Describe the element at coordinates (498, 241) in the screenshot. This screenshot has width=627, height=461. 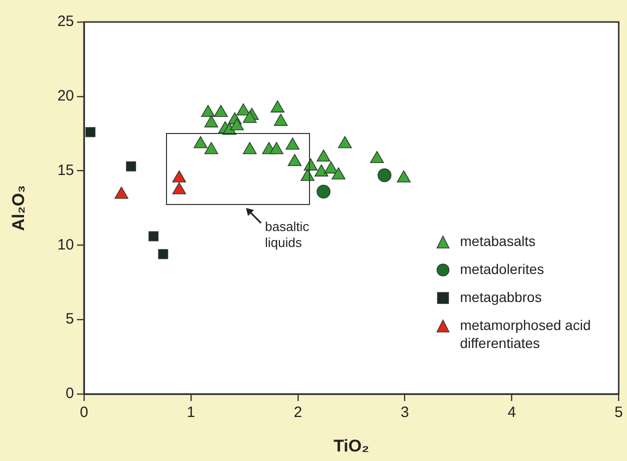
I see `legend-label: metabasalts` at that location.